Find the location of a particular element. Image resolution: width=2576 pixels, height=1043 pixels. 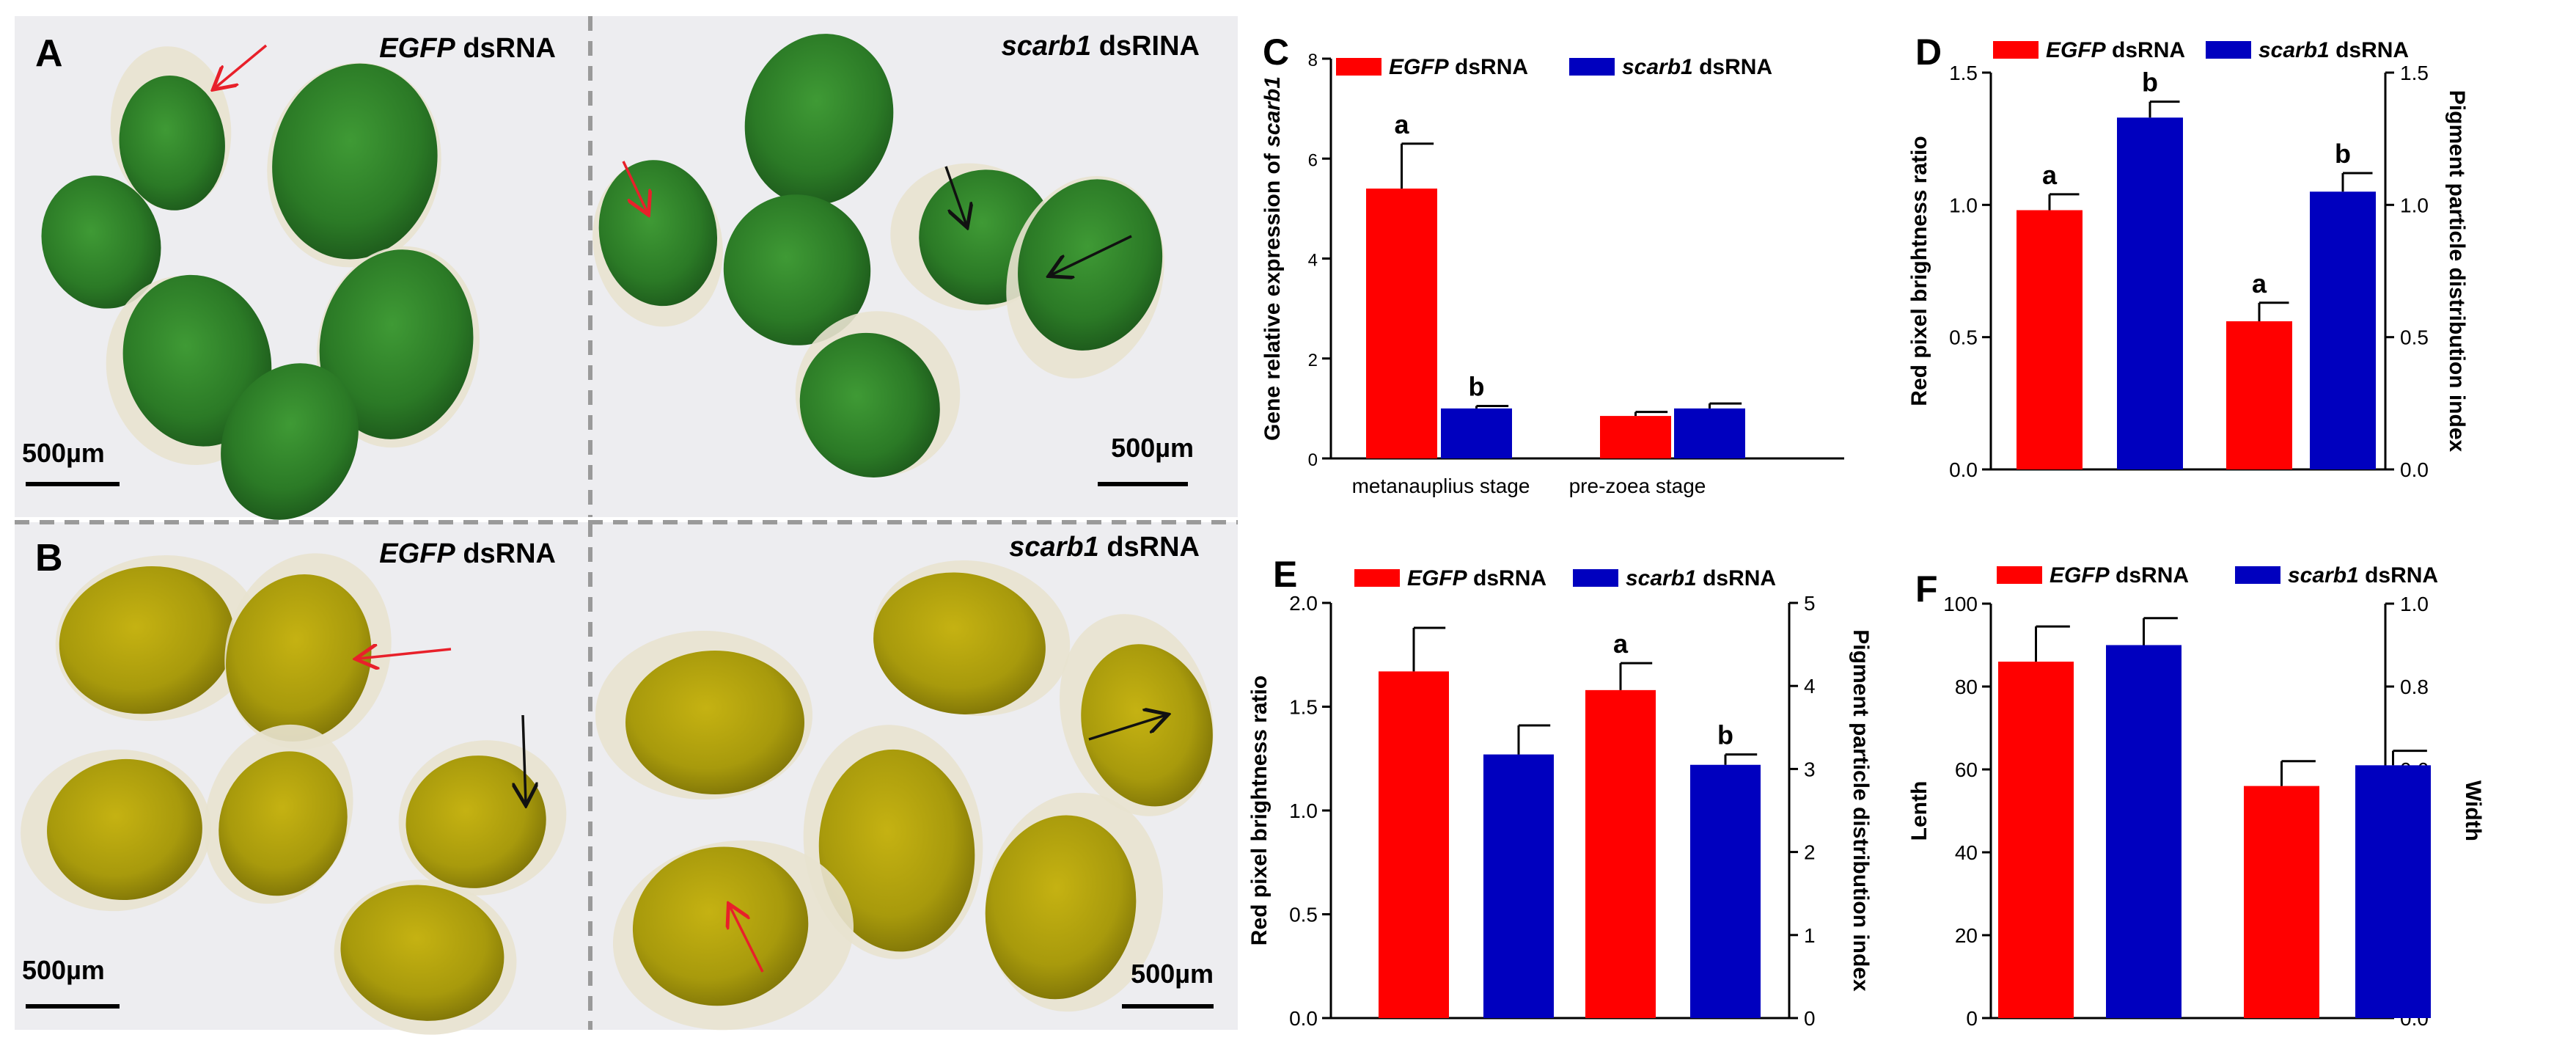

x-tick-label: pre-zoea stage is located at coordinates (1638, 486).